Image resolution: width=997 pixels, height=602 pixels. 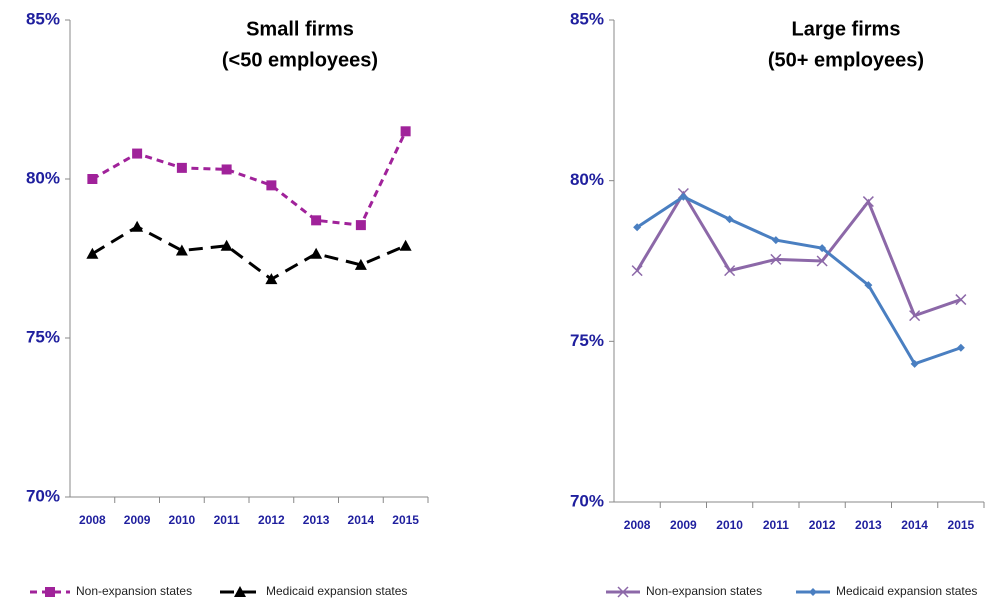 What do you see at coordinates (300, 29) in the screenshot?
I see `chart-title: Small firms` at bounding box center [300, 29].